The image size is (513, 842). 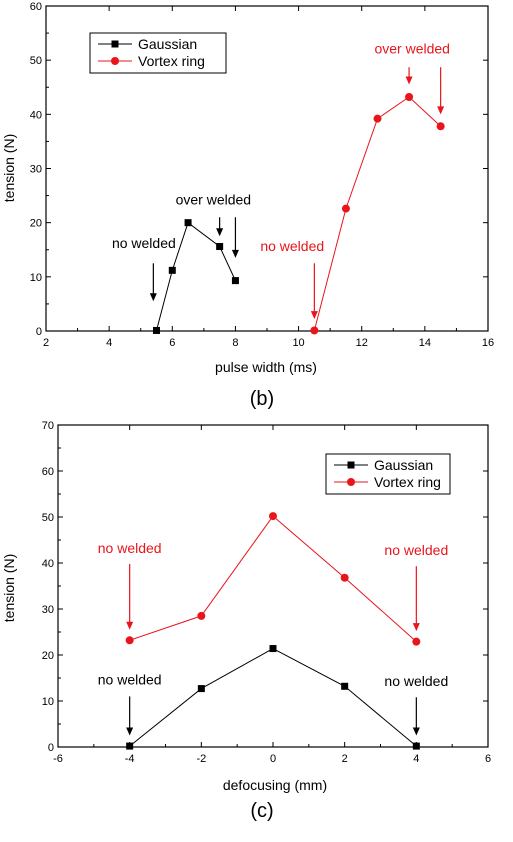 What do you see at coordinates (46, 343) in the screenshot?
I see `panel-b-xtick-label: 2` at bounding box center [46, 343].